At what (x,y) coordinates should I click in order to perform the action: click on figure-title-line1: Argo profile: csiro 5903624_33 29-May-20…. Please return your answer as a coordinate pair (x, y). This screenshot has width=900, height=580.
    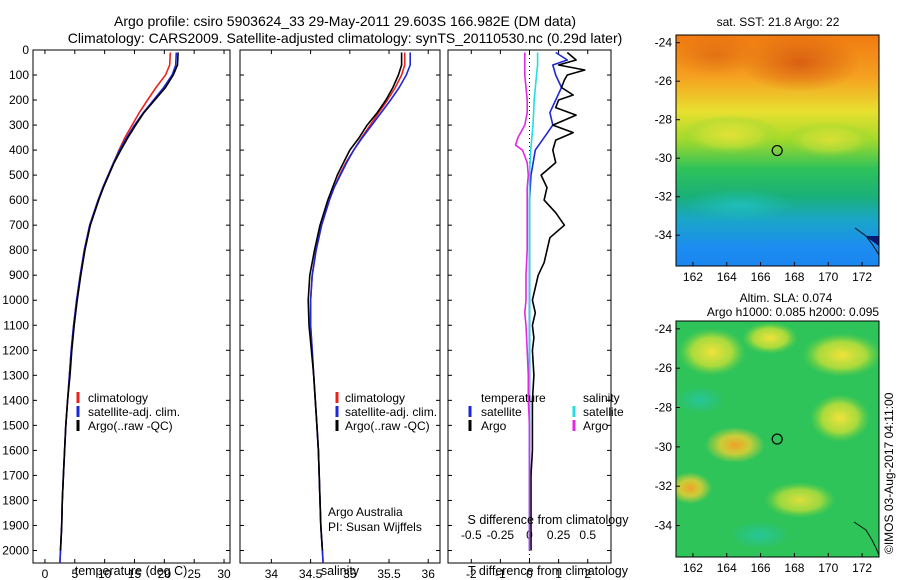
    Looking at the image, I should click on (345, 21).